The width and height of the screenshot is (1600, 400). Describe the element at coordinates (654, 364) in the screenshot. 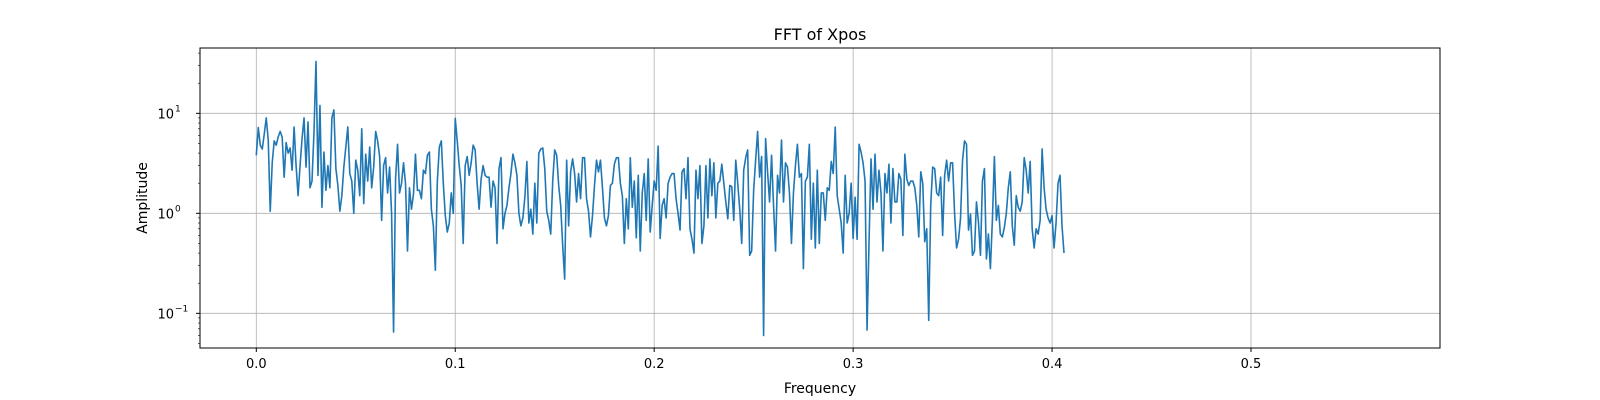

I see `x-tick-label: 0.2` at that location.